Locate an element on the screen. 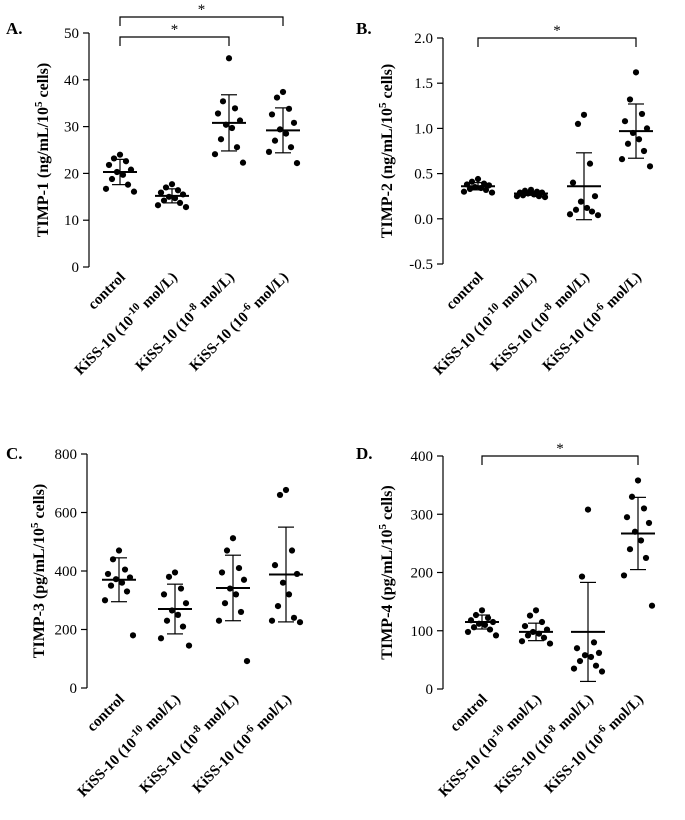 This screenshot has height=820, width=685. y-tick-label: 1.0 is located at coordinates (423, 129).